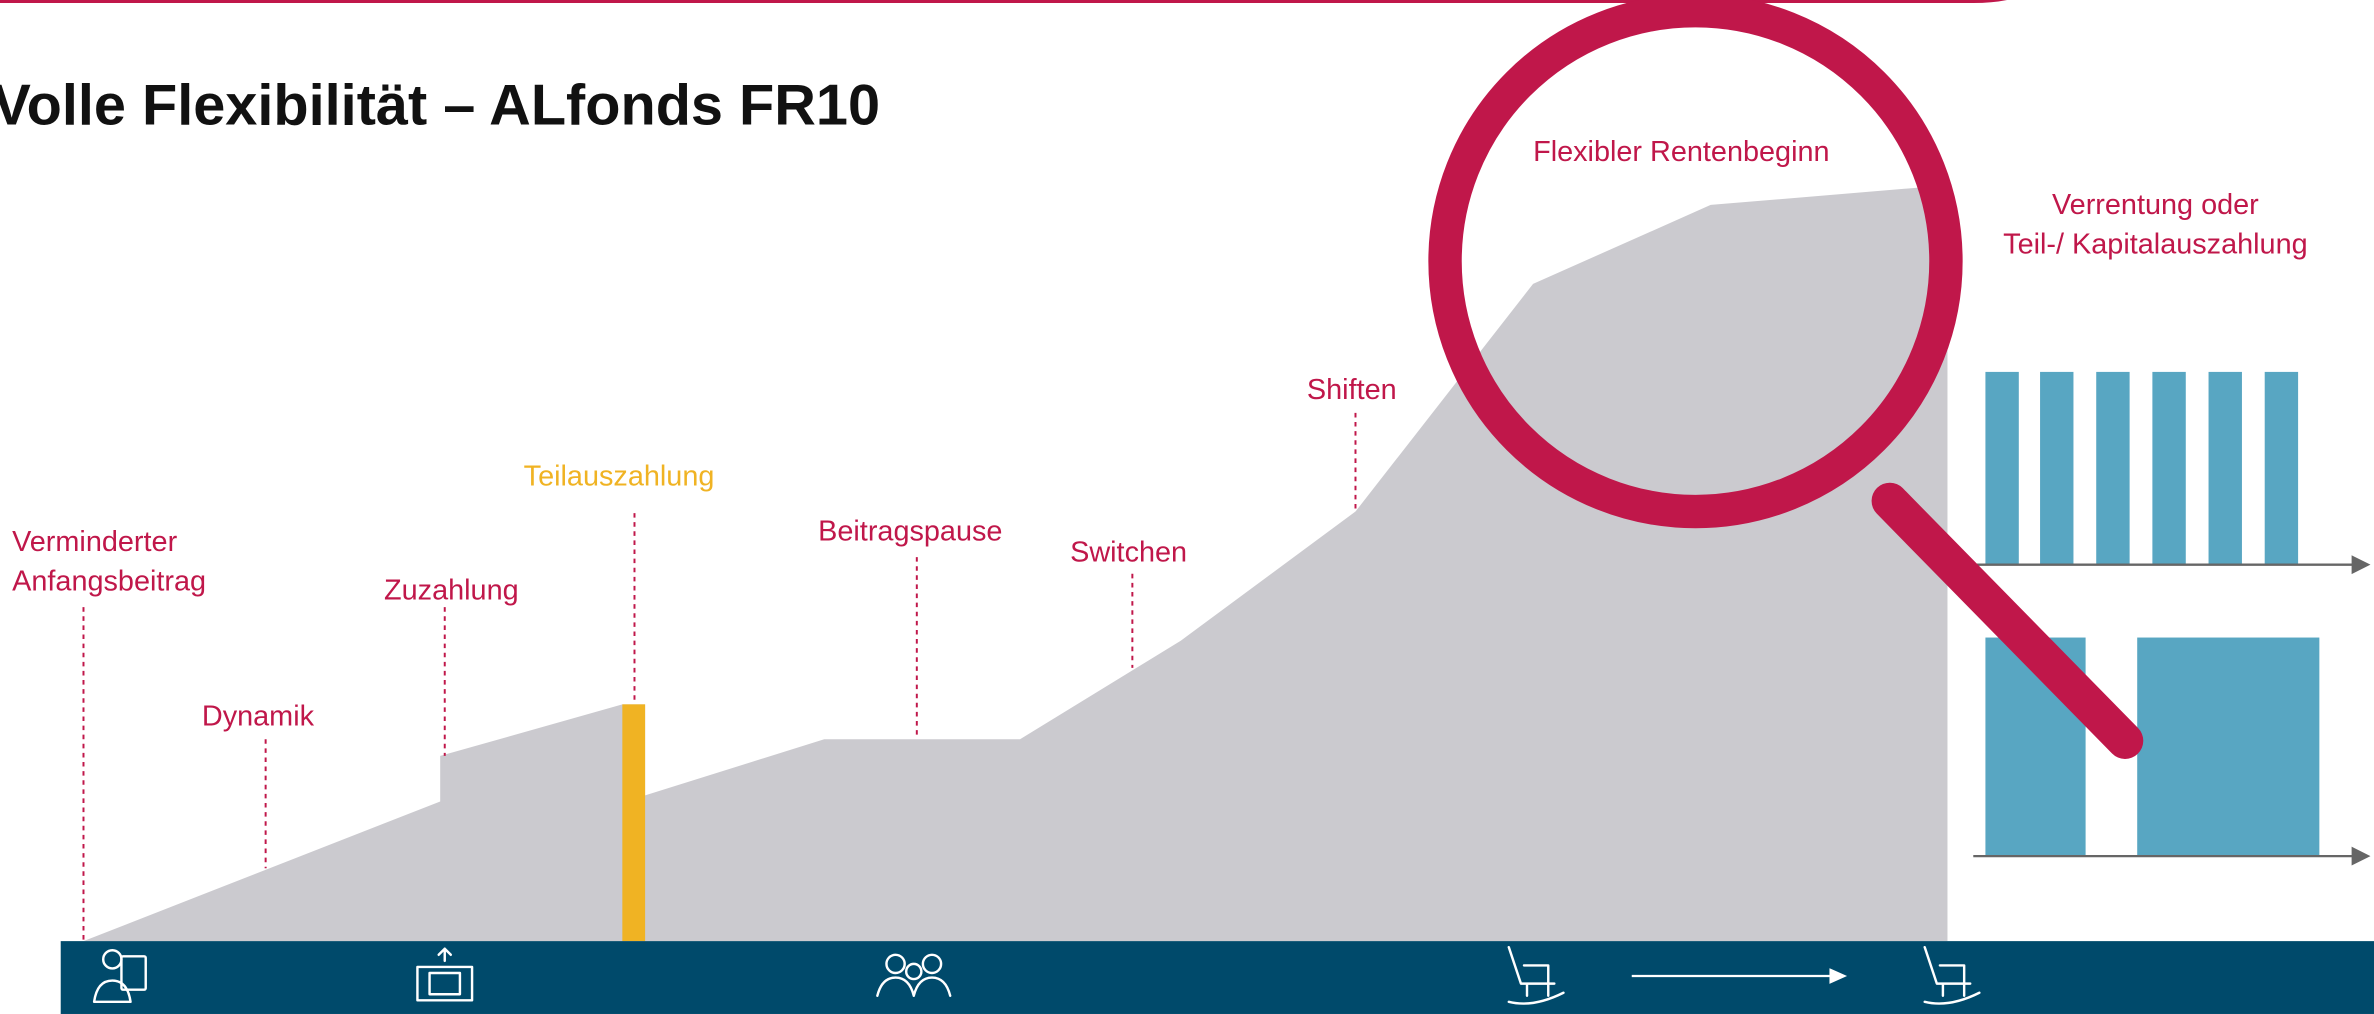  Describe the element at coordinates (451, 591) in the screenshot. I see `label: Zuzahlung` at that location.